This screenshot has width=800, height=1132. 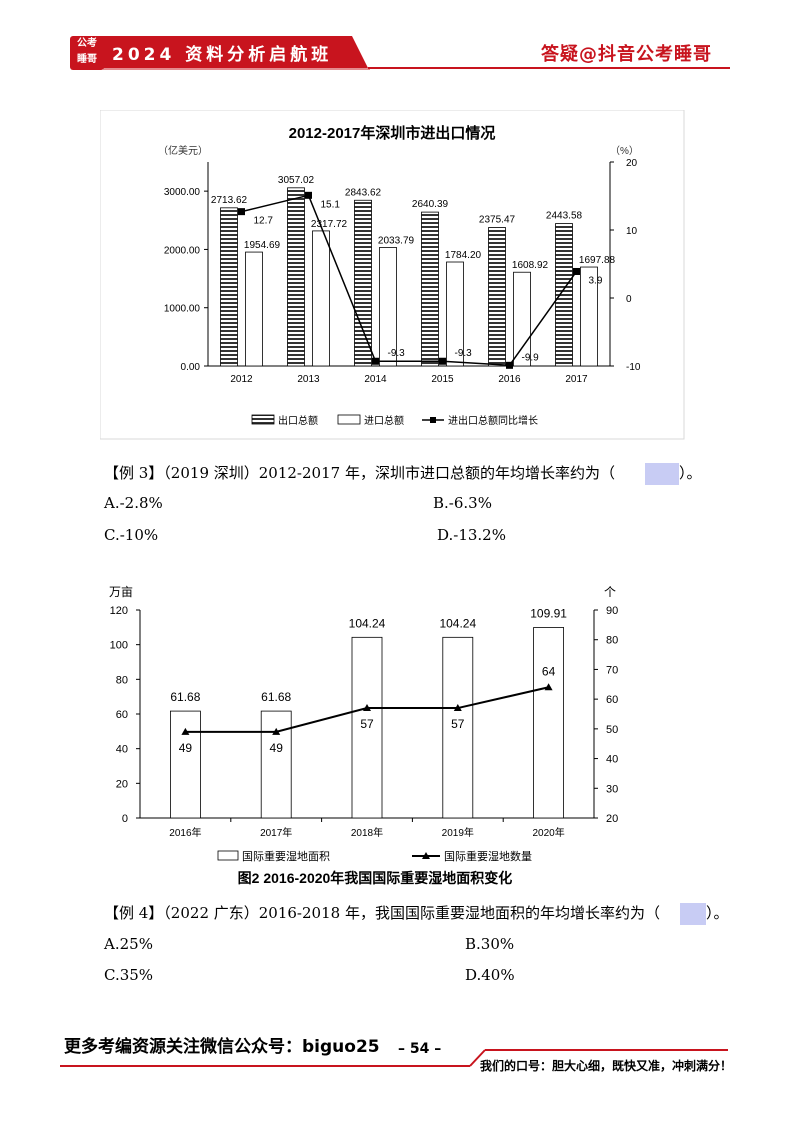 I want to click on chart2-left-tick-label: 60, so click(x=122, y=715).